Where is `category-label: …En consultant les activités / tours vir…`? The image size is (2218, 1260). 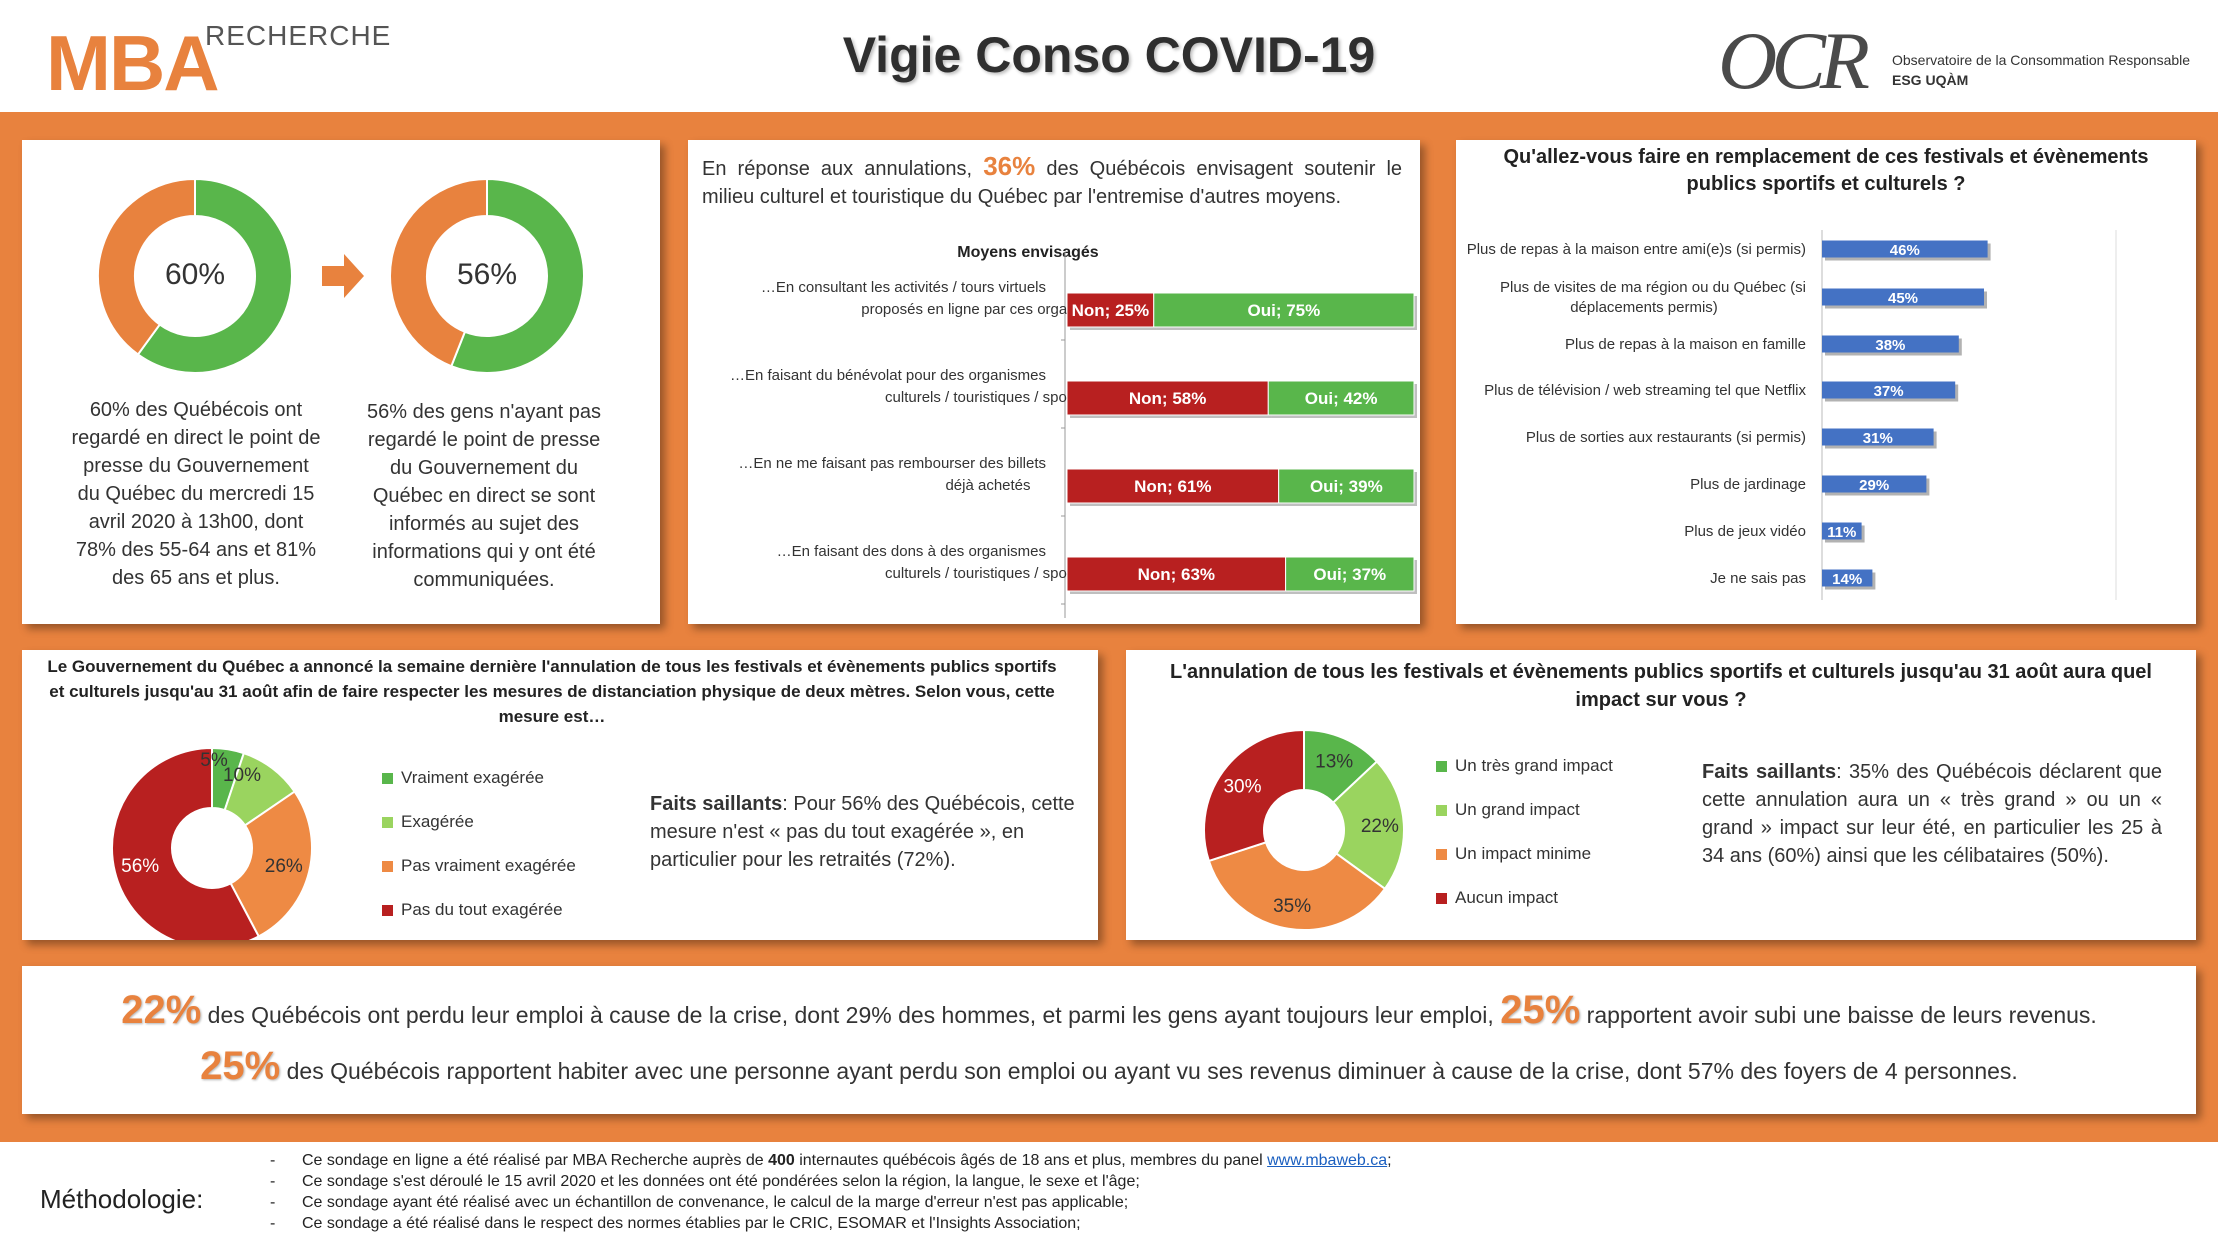
category-label: …En consultant les activités / tours vir… is located at coordinates (903, 287).